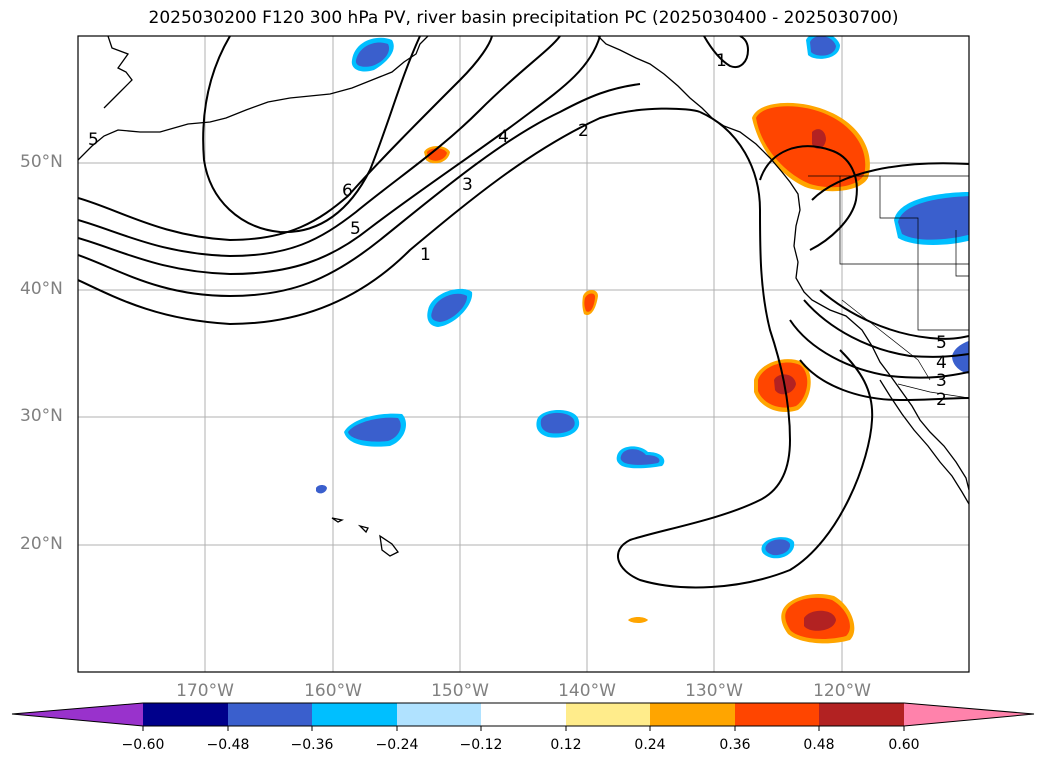  I want to click on lon-label: 120°W, so click(842, 691).